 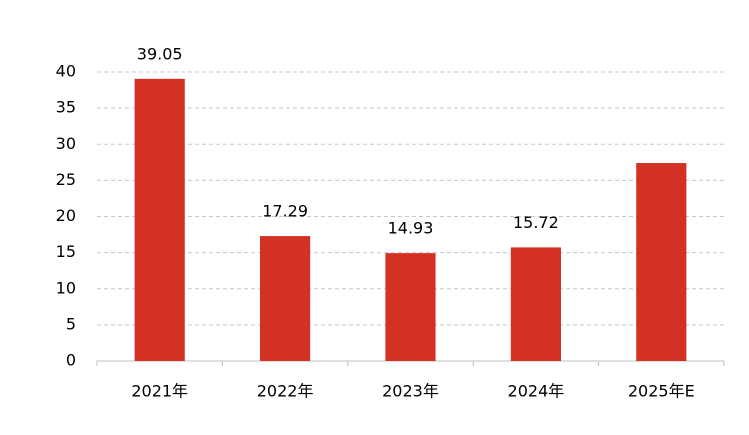 What do you see at coordinates (66, 215) in the screenshot?
I see `y-tick-label: 20` at bounding box center [66, 215].